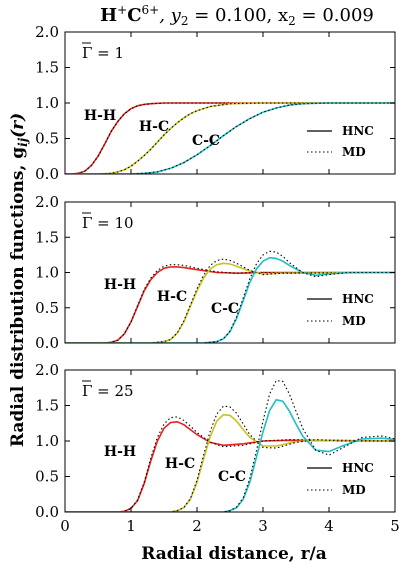  What do you see at coordinates (329, 526) in the screenshot?
I see `x-tick-label: 4` at bounding box center [329, 526].